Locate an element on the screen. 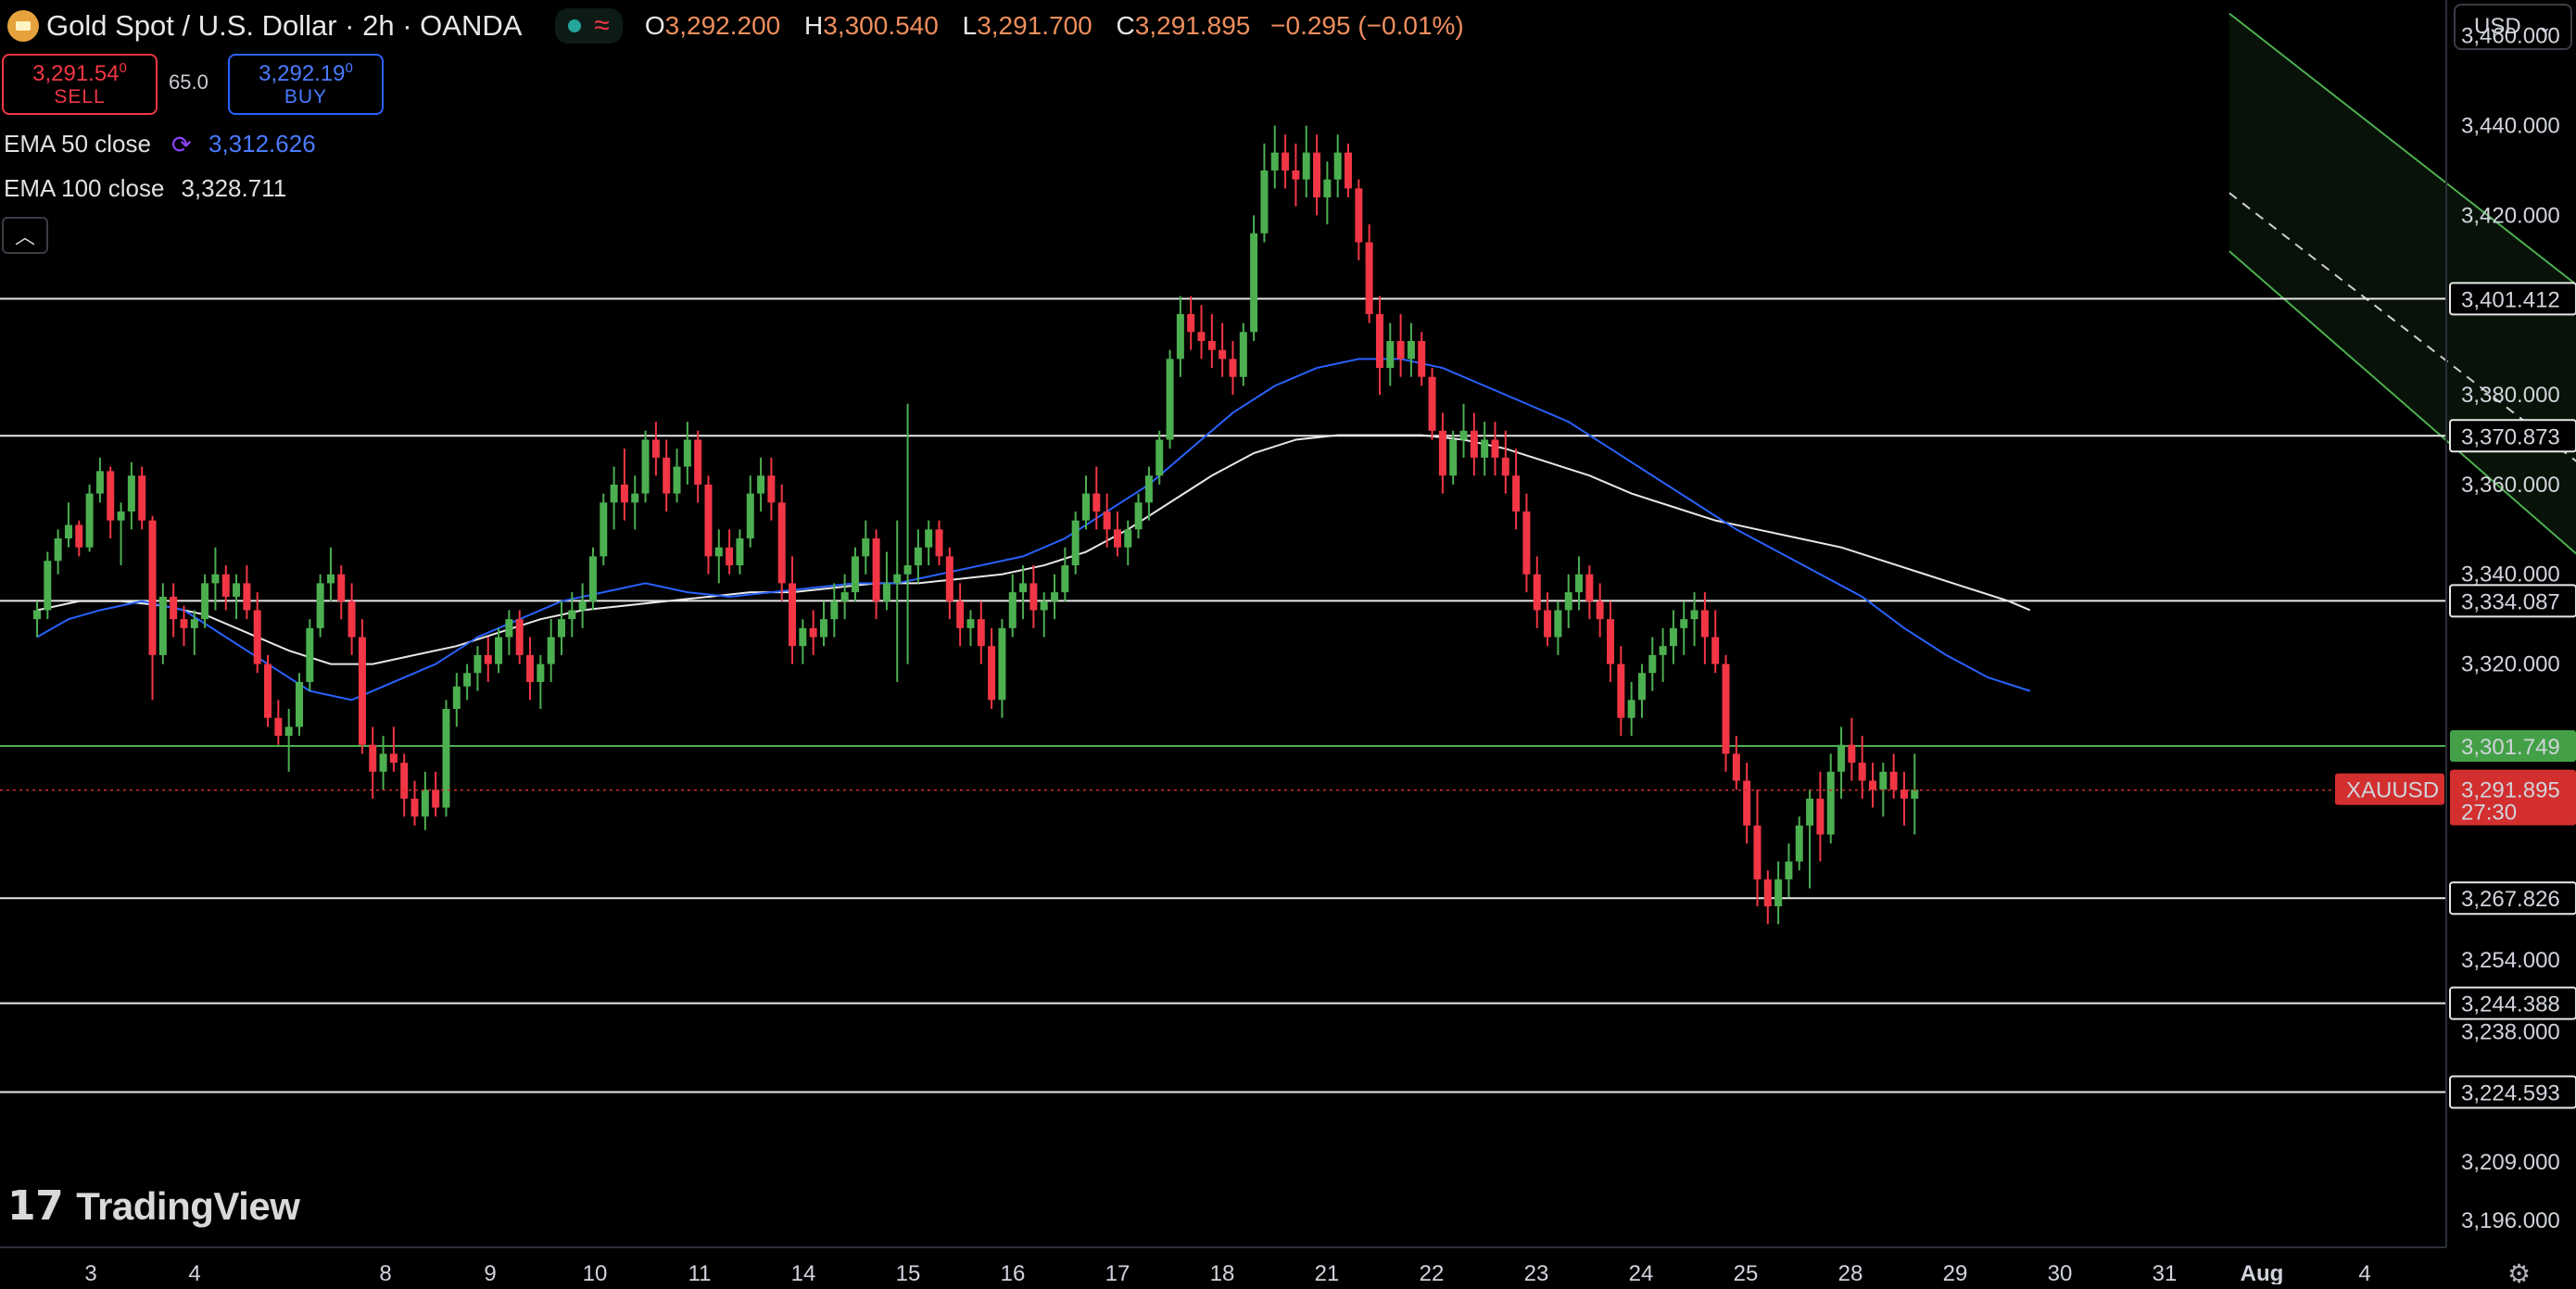  price-tick-label: 3,320.000 is located at coordinates (2510, 664).